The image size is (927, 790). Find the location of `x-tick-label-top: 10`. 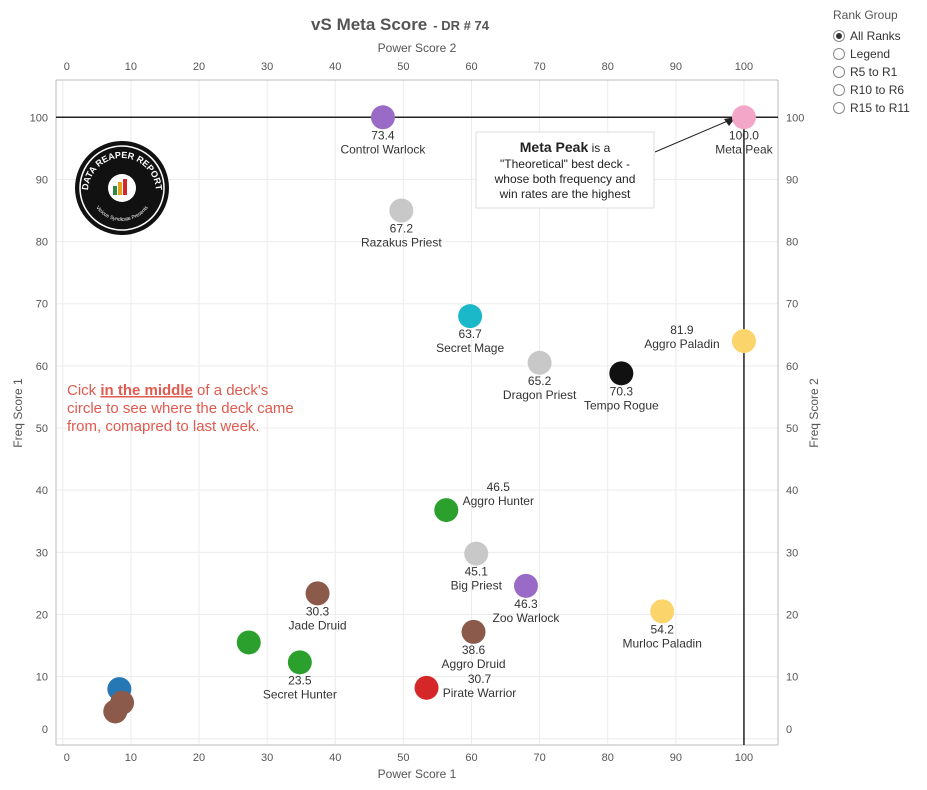

x-tick-label-top: 10 is located at coordinates (131, 67).